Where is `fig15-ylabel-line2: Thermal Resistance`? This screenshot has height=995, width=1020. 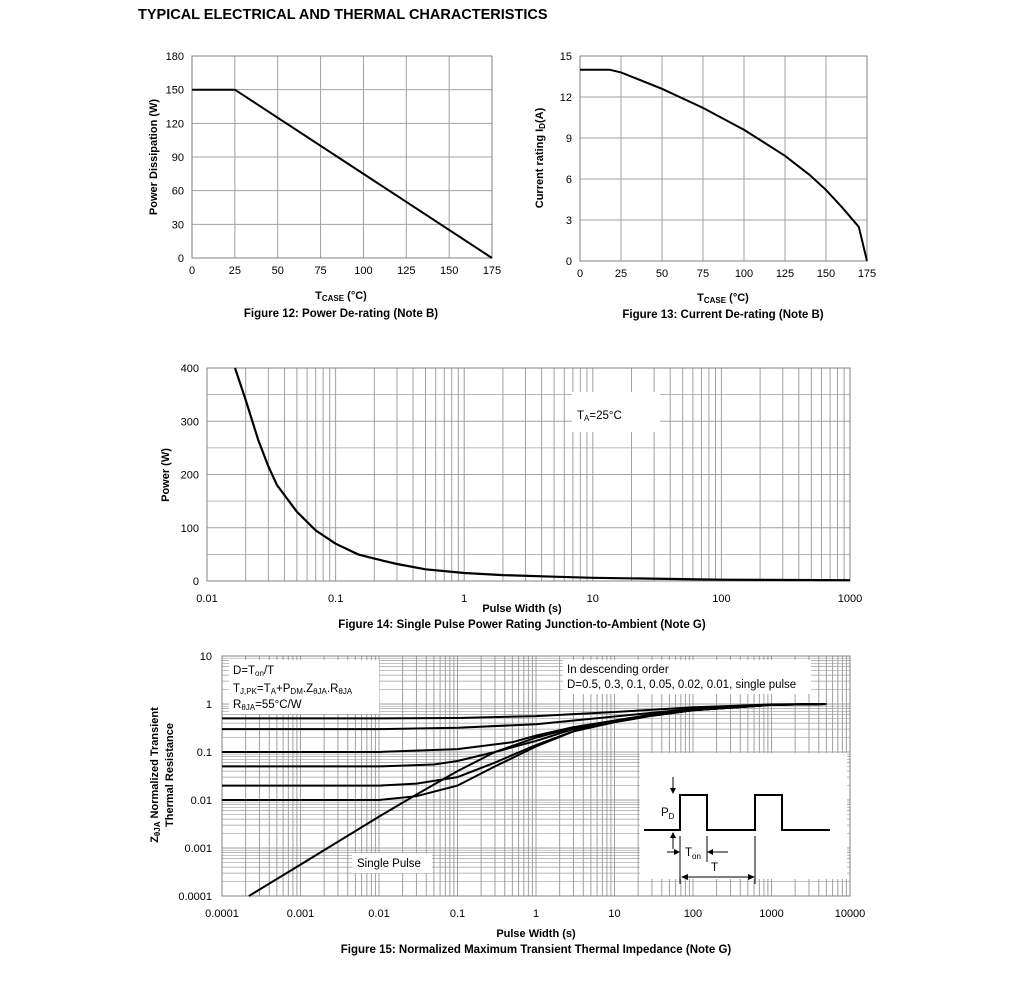 fig15-ylabel-line2: Thermal Resistance is located at coordinates (170, 775).